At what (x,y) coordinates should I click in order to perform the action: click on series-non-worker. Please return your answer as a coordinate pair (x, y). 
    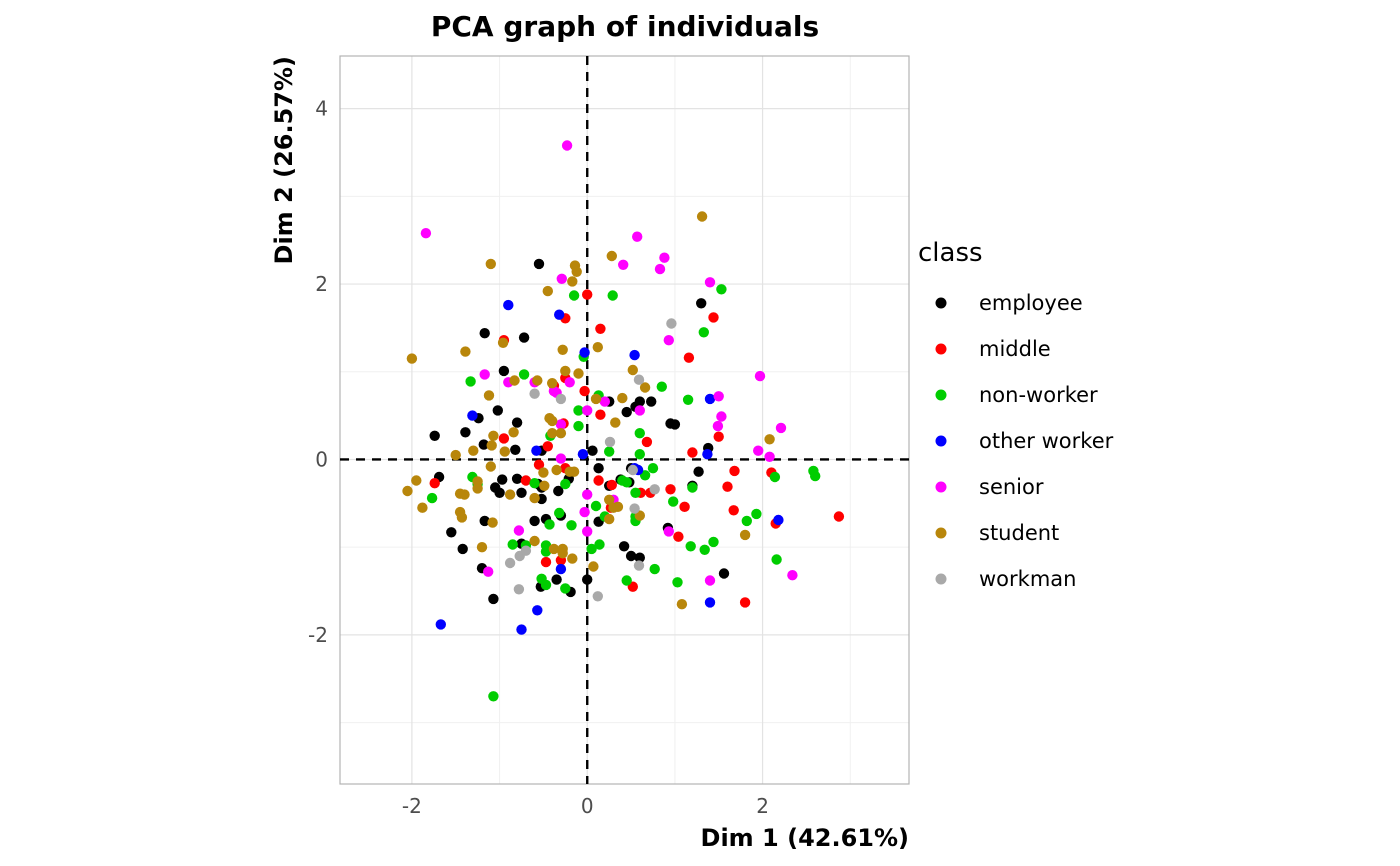
    Looking at the image, I should click on (623, 493).